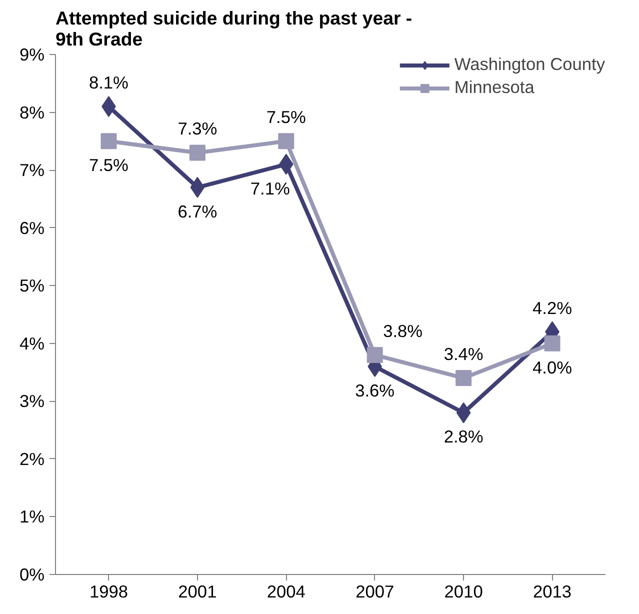 This screenshot has height=614, width=639. I want to click on data-label: 7.1%, so click(270, 188).